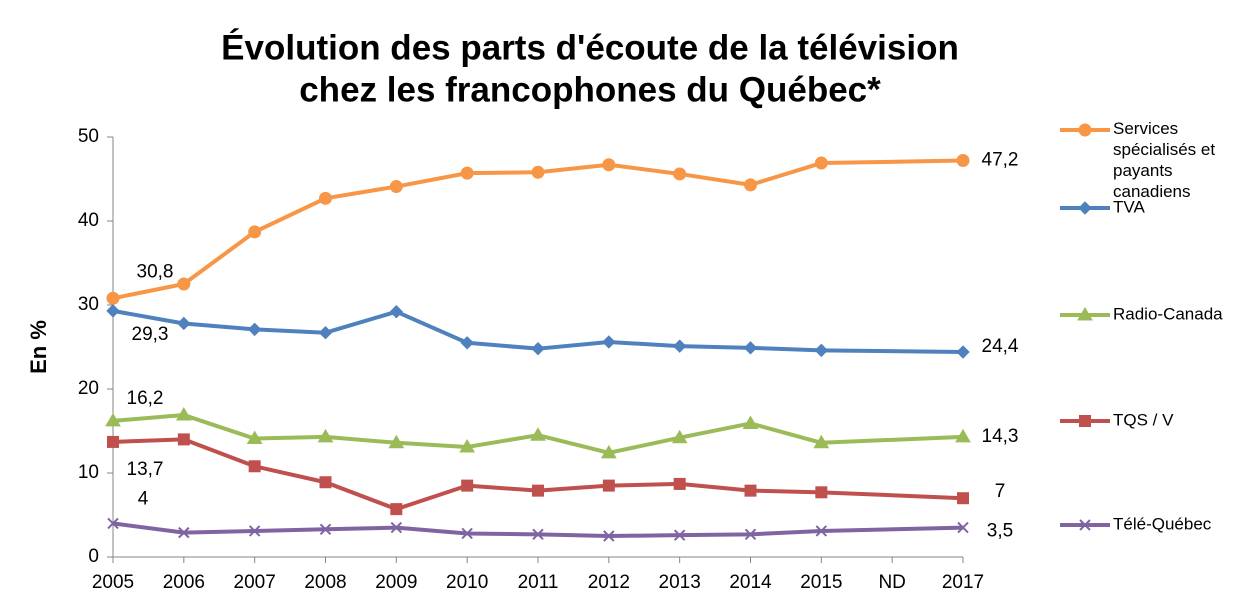 This screenshot has height=598, width=1245. I want to click on data-label: 29,3, so click(150, 334).